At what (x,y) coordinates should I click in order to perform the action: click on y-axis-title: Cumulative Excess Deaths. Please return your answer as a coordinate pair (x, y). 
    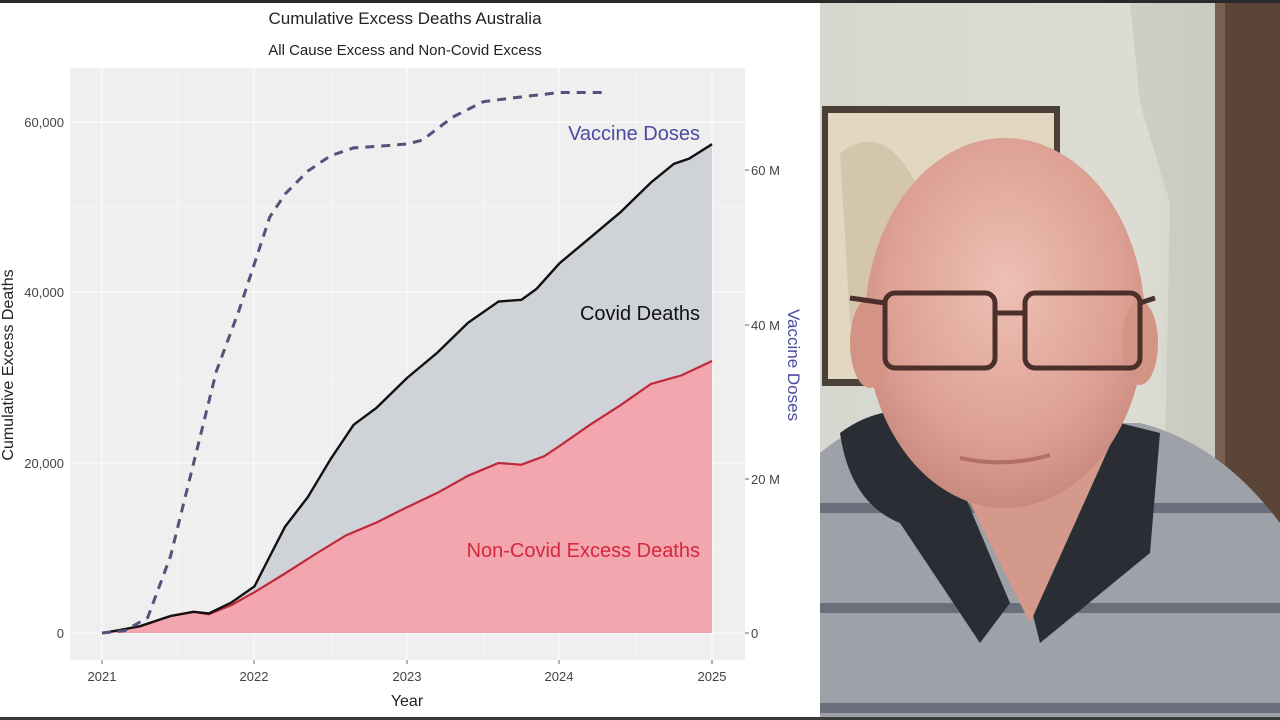
    Looking at the image, I should click on (8, 364).